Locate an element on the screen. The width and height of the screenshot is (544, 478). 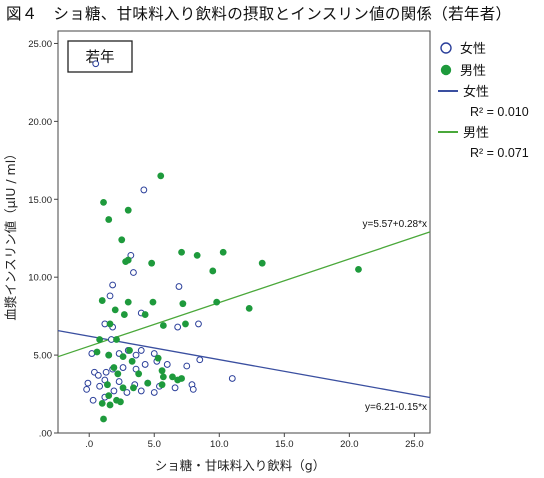
legend-female-marker is located at coordinates (446, 48).